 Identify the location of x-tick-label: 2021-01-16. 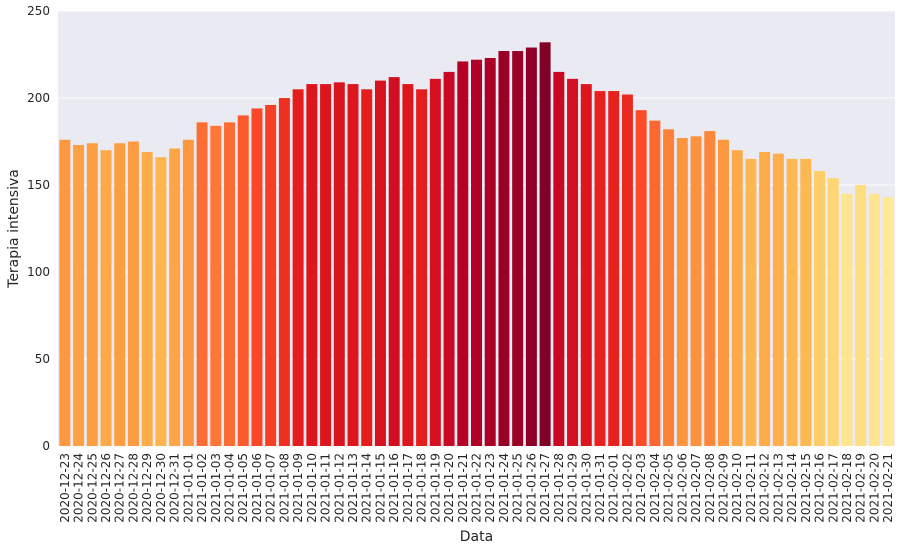
(394, 488).